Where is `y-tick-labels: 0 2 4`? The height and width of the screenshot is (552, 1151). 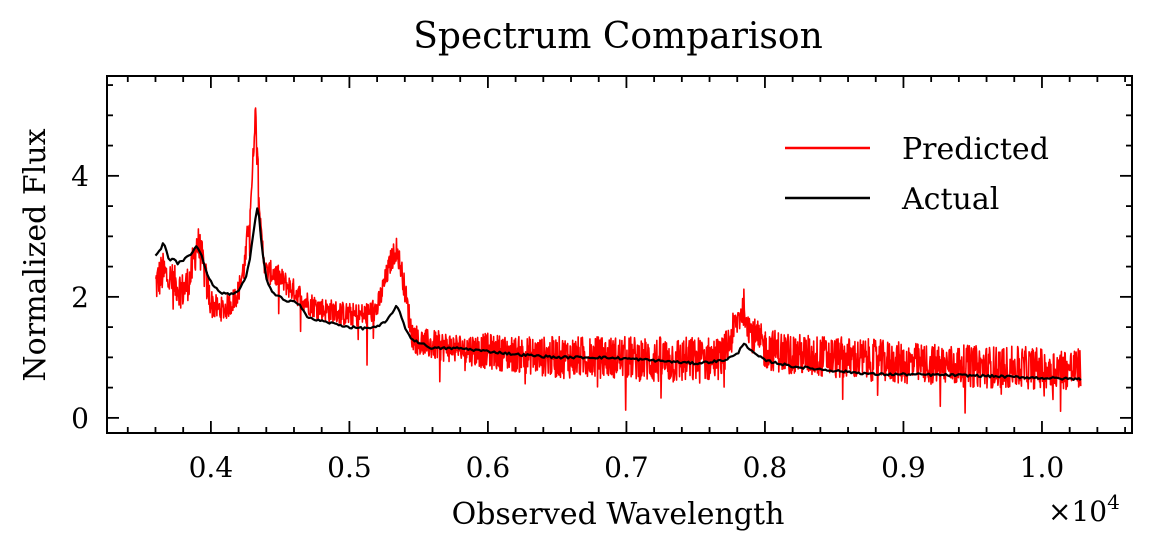 y-tick-labels: 0 2 4 is located at coordinates (80, 297).